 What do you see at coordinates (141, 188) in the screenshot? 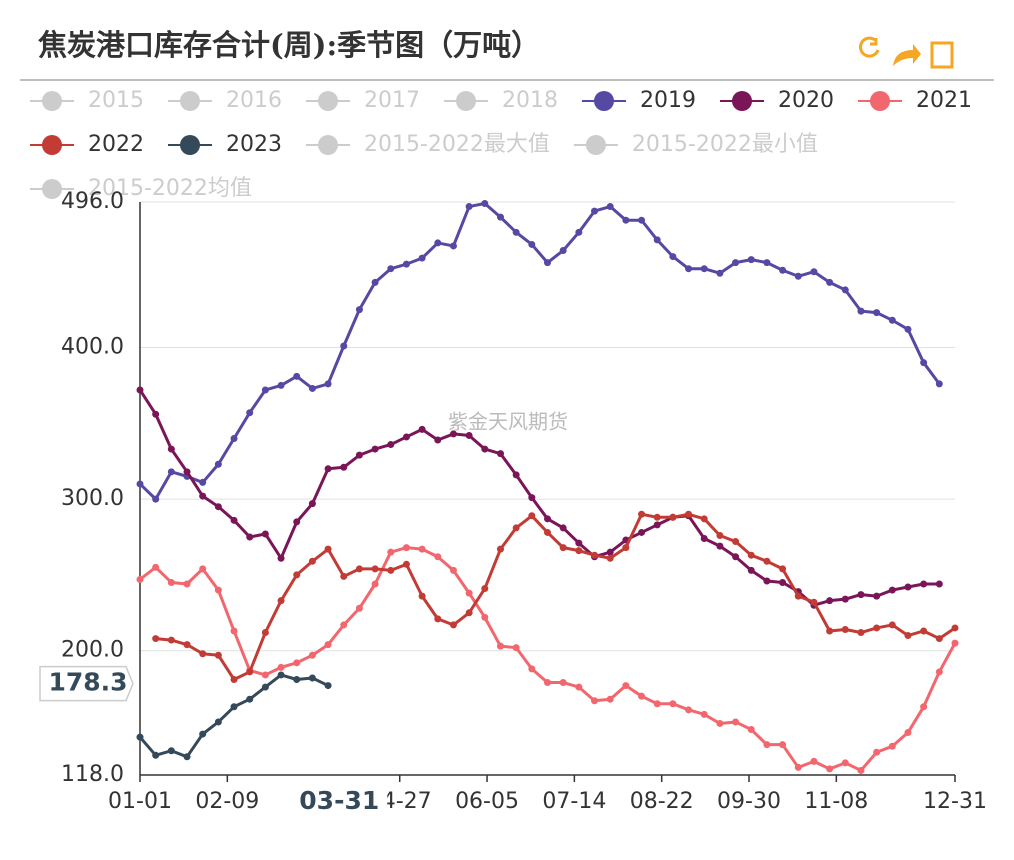
I see `legend-item: 2015-2022均值` at bounding box center [141, 188].